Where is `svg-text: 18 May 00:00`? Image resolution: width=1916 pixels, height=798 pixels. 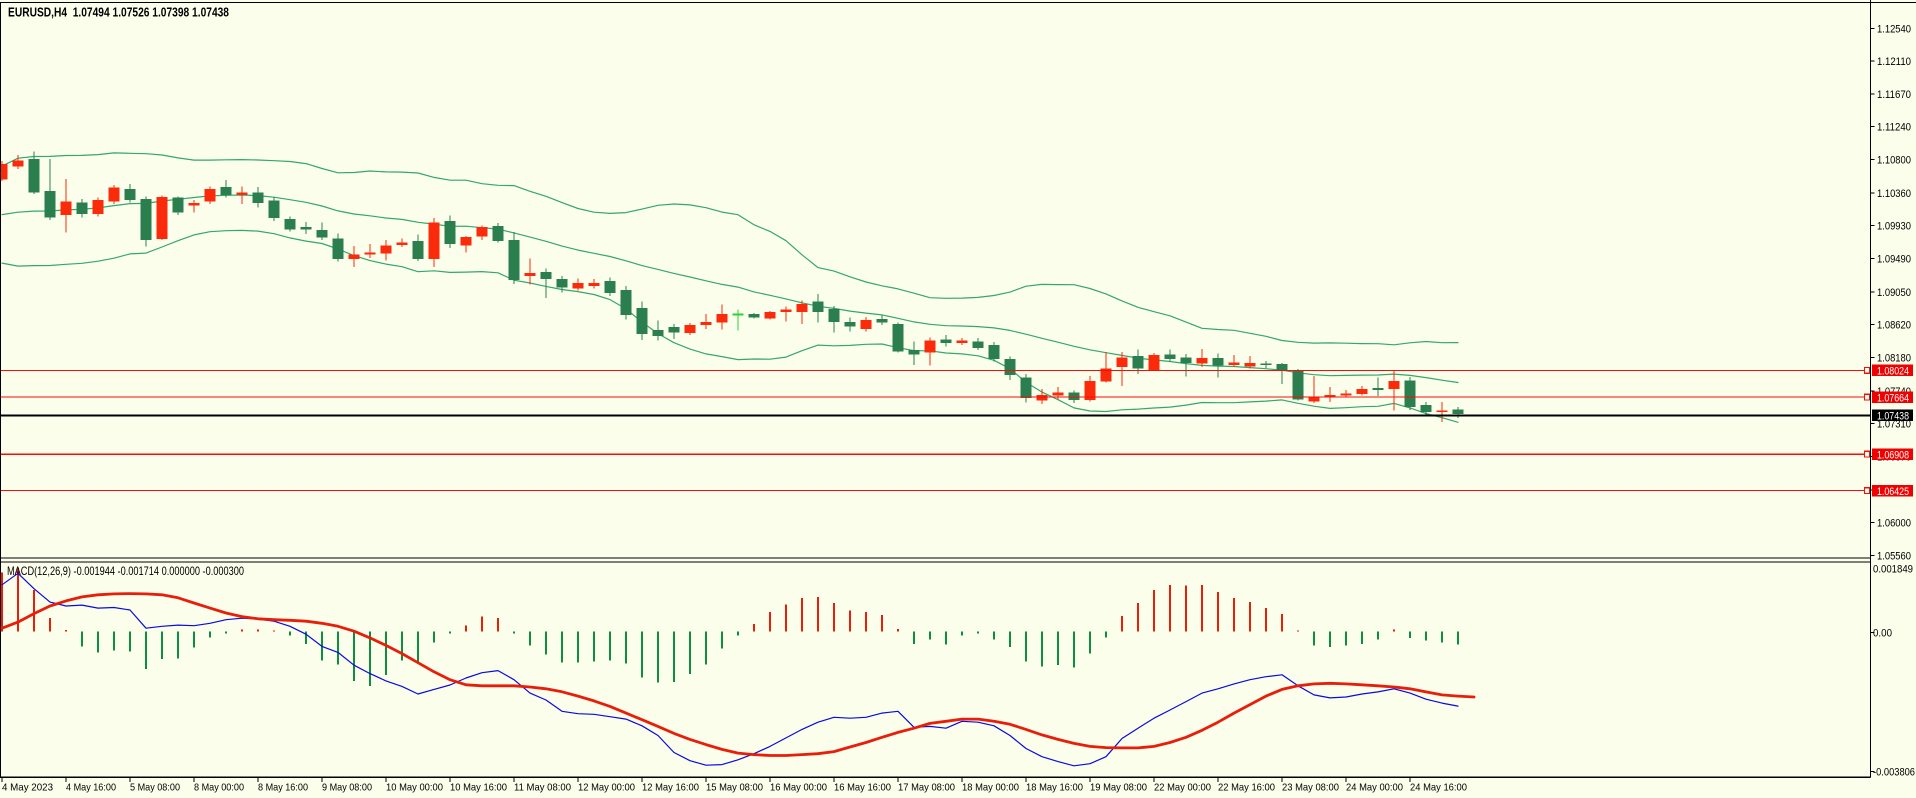
svg-text: 18 May 00:00 is located at coordinates (990, 788).